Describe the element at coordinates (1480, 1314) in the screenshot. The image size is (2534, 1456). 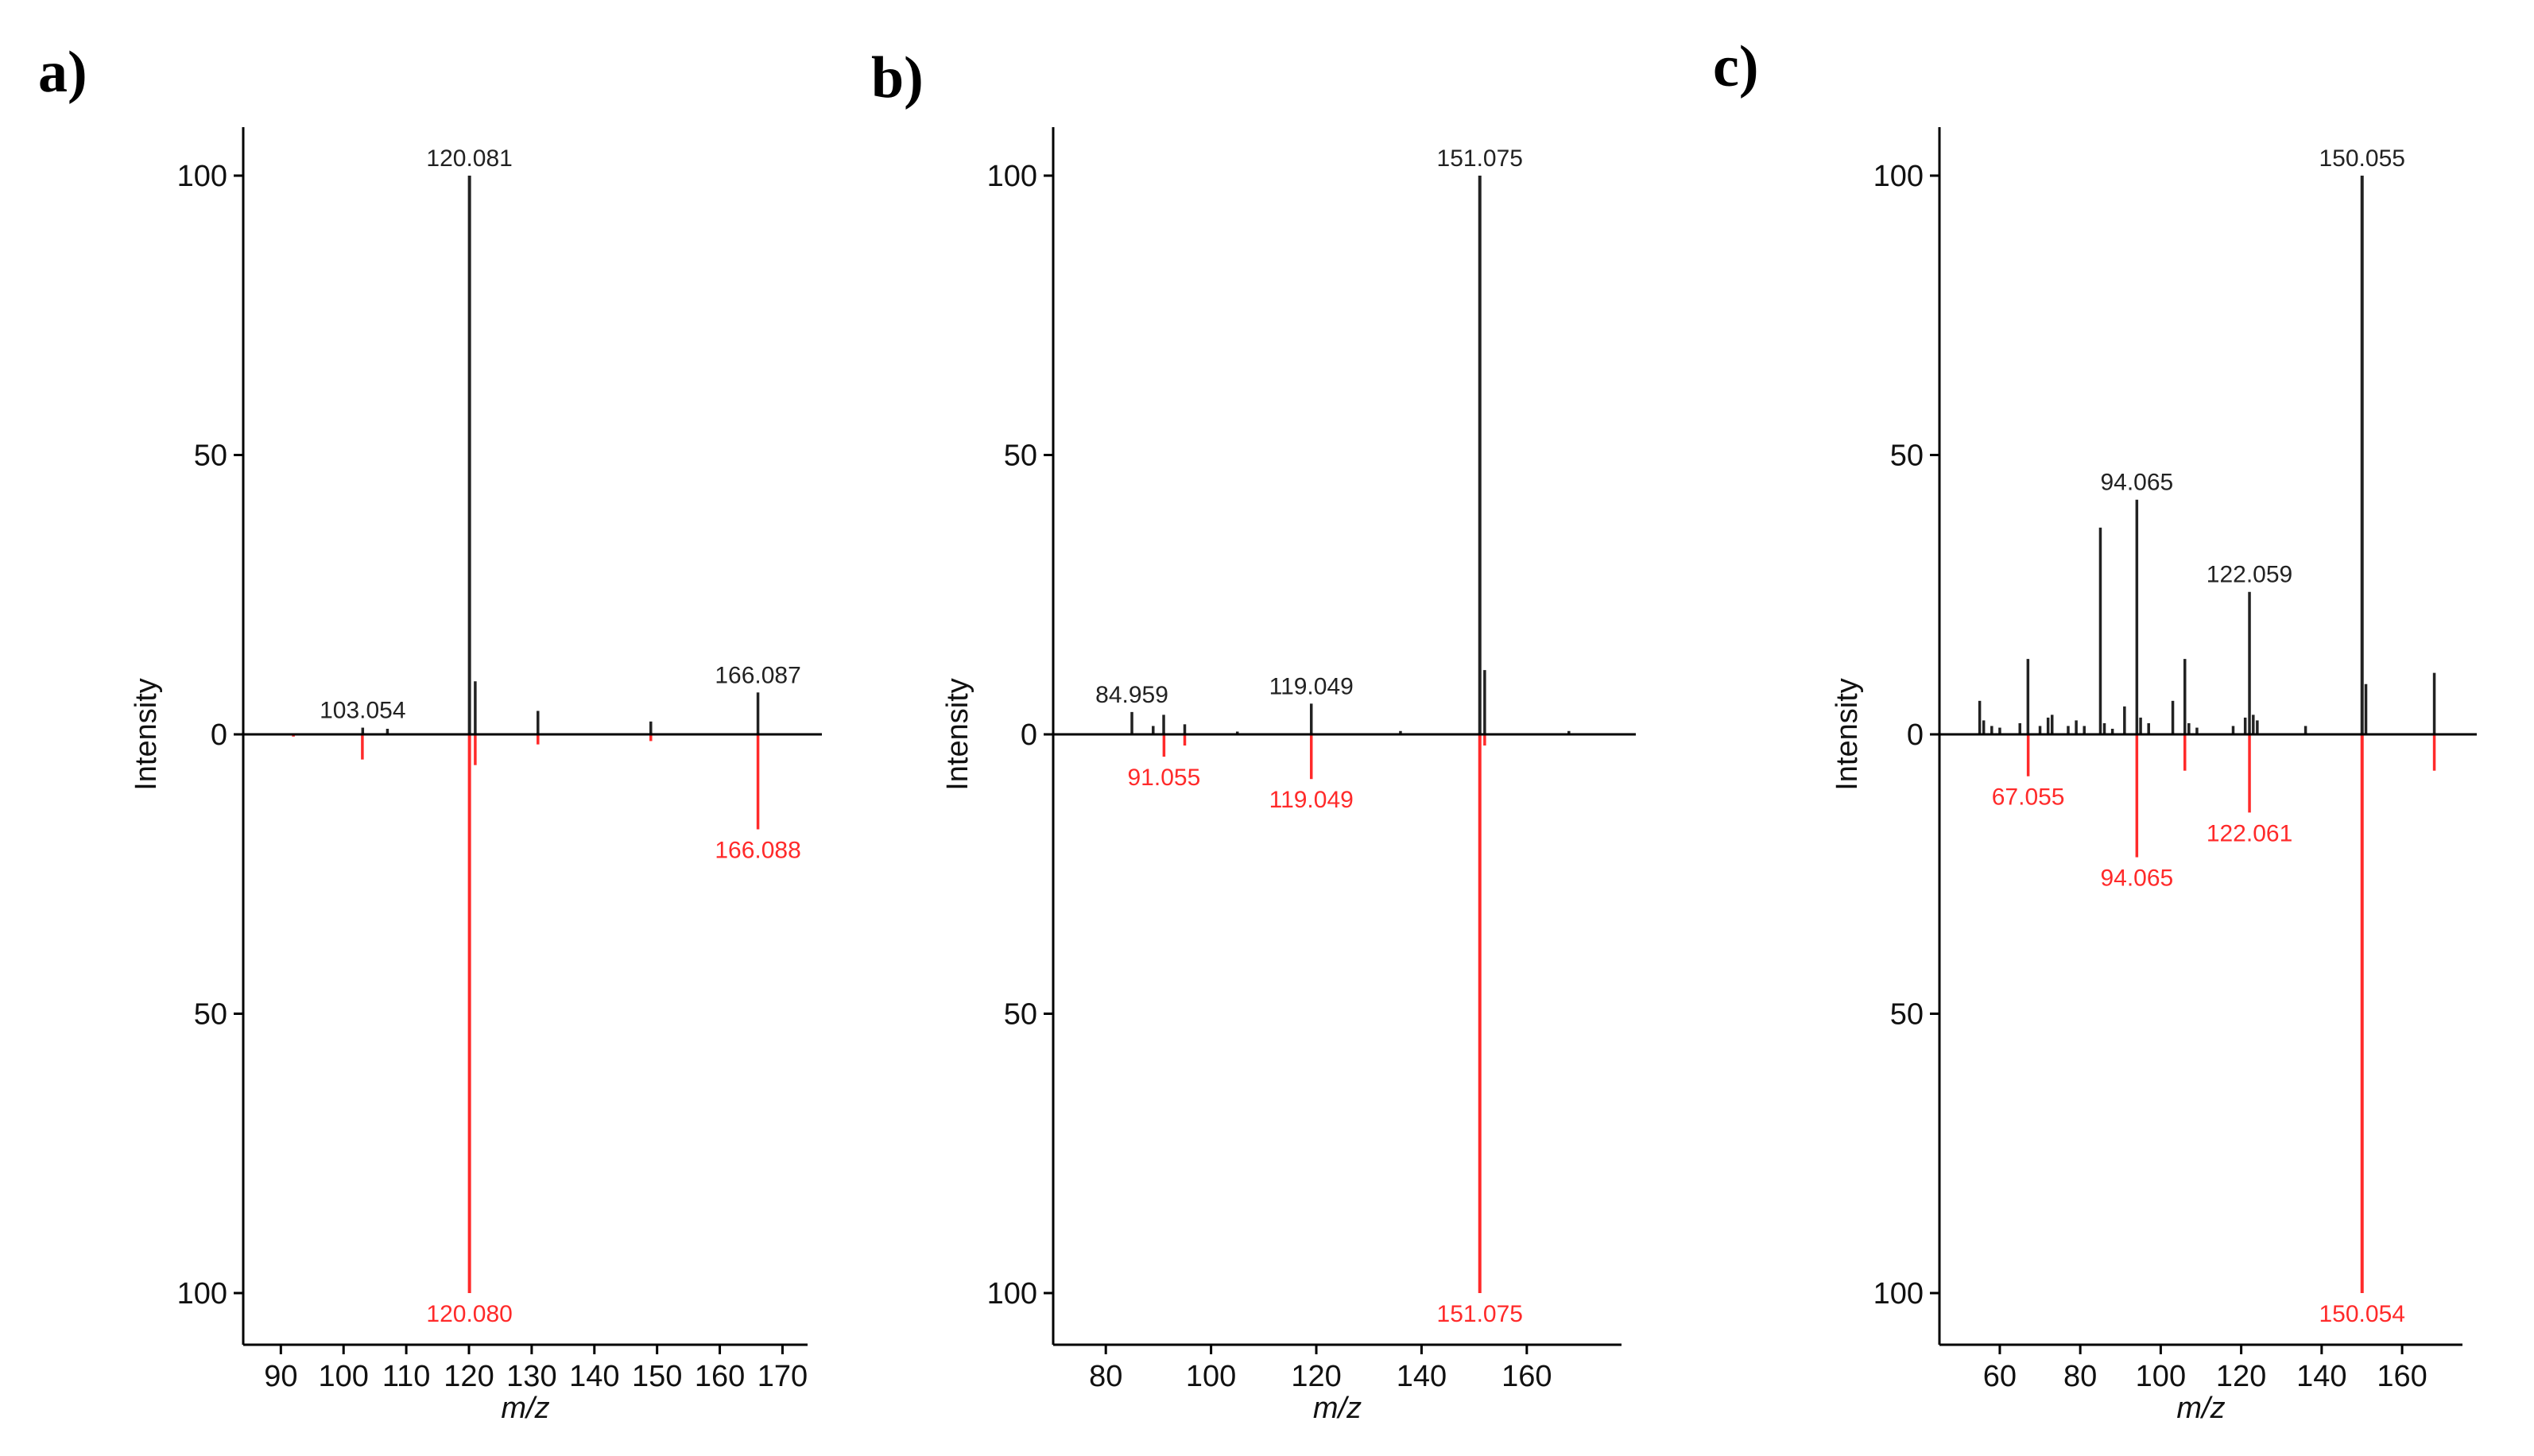
I see `experimental-peak-label: 151.075` at that location.